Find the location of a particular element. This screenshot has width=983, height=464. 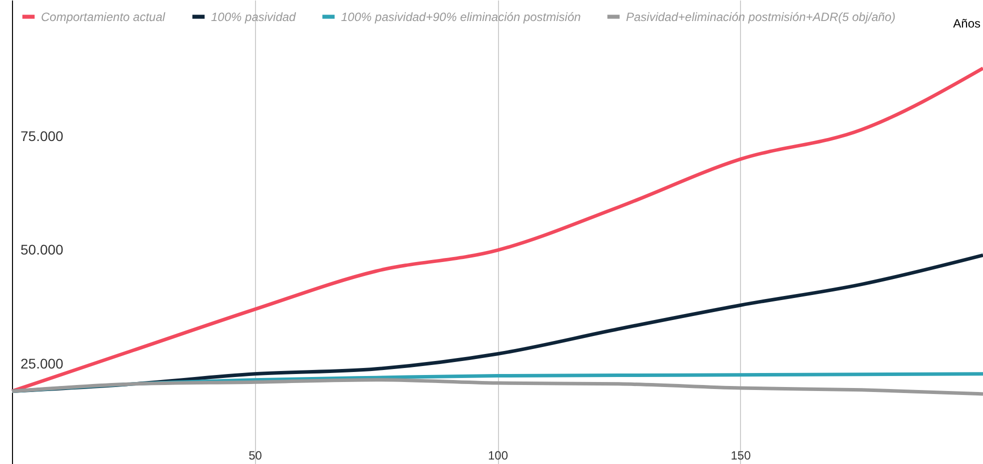

legend-label: Pasividad+eliminación postmisión+ADR(5 obj/año) is located at coordinates (761, 17).